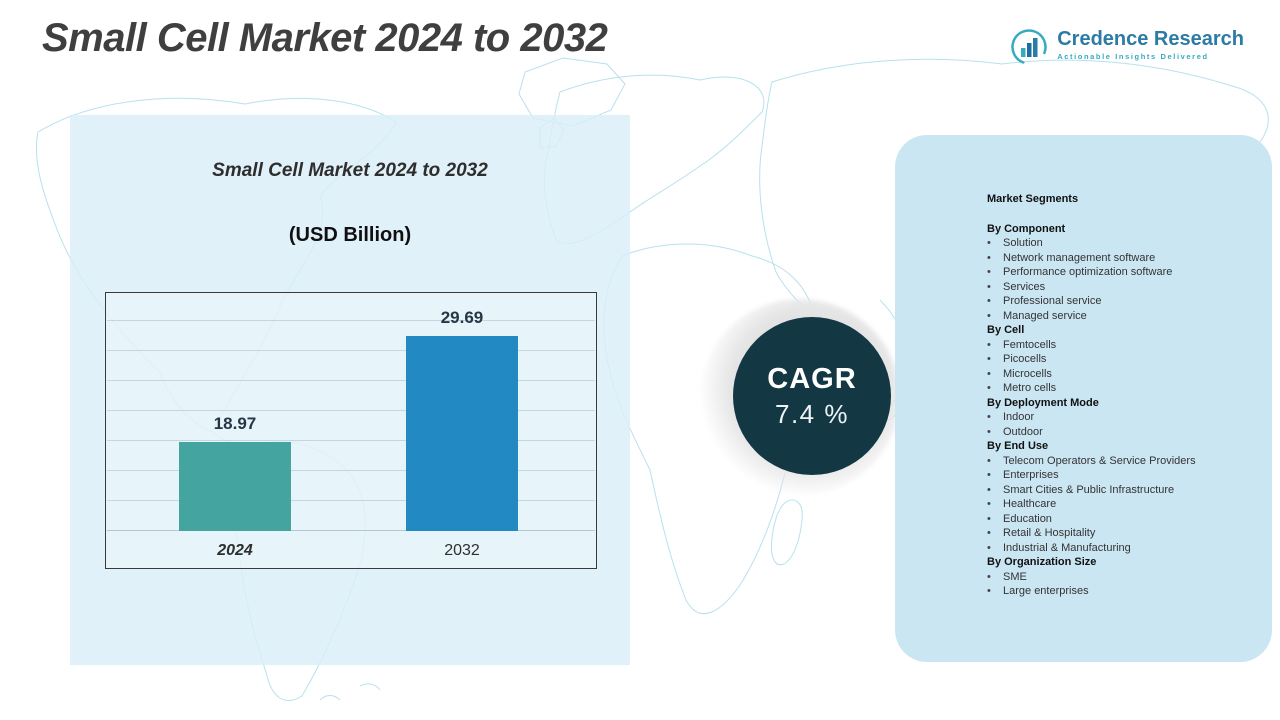 The width and height of the screenshot is (1280, 720). Describe the element at coordinates (1121, 301) in the screenshot. I see `segment-item: • Professional service` at that location.